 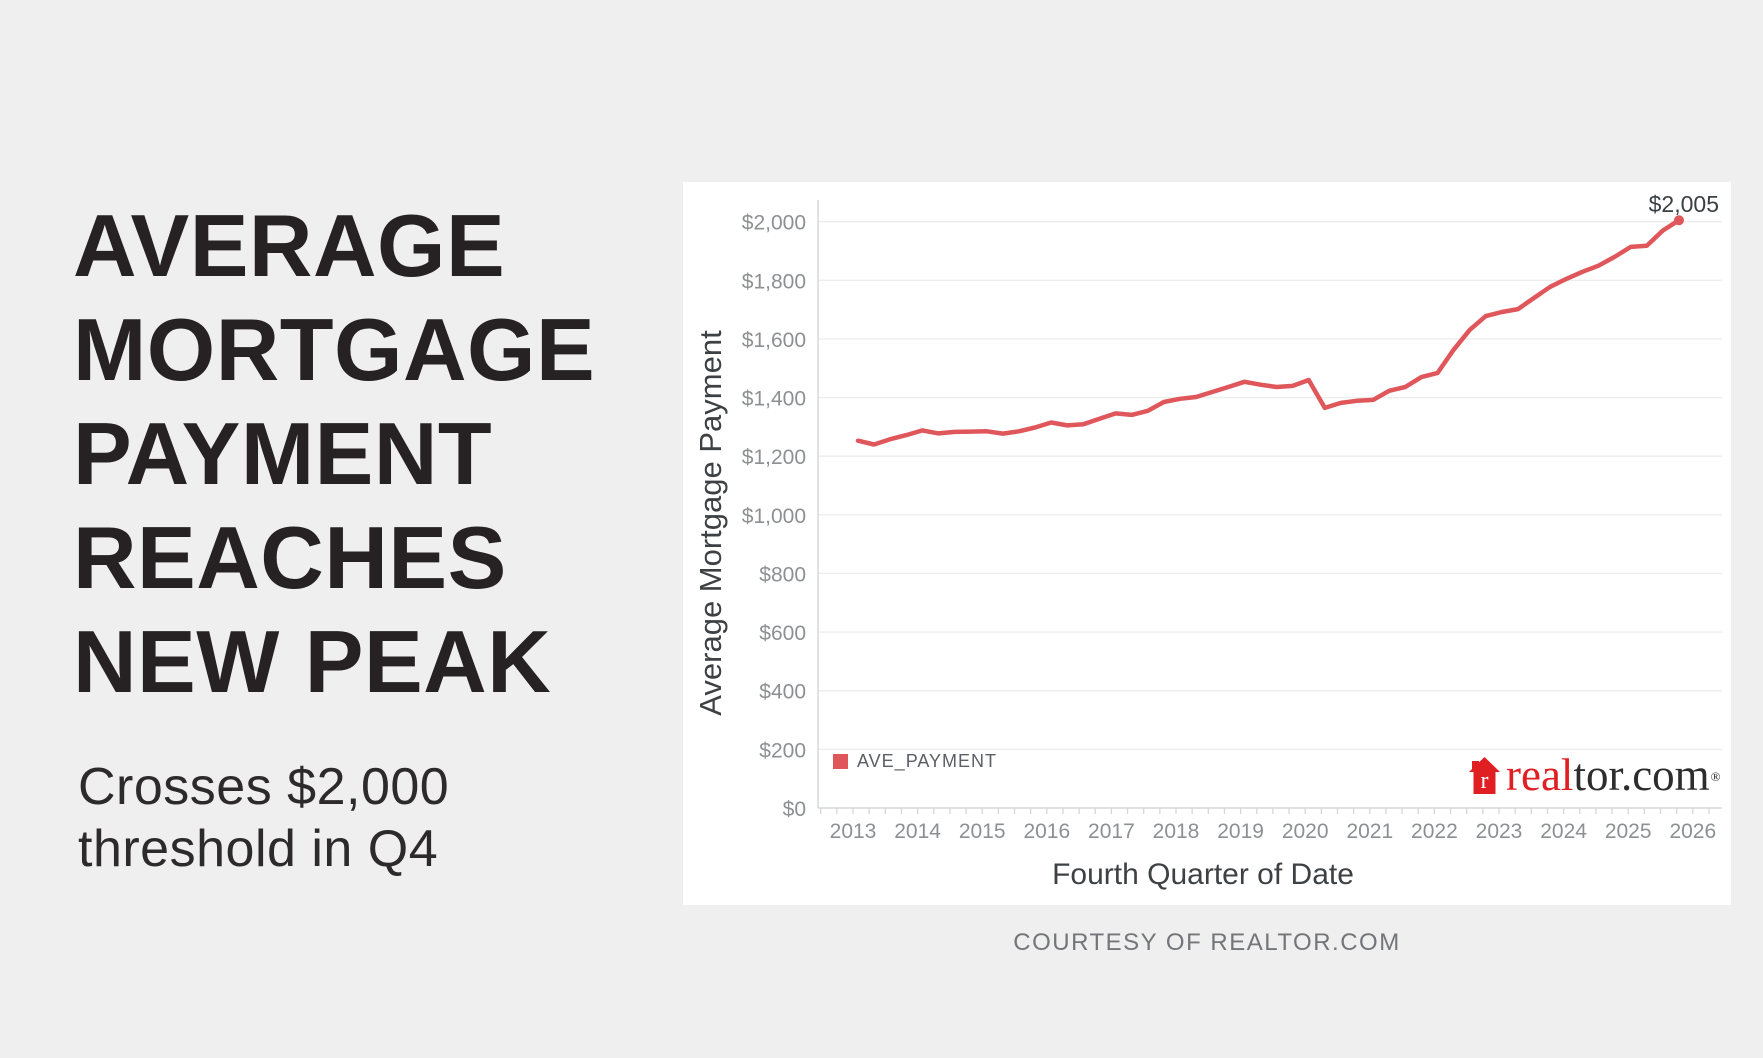 I want to click on y-tick-label: $200, so click(x=782, y=750).